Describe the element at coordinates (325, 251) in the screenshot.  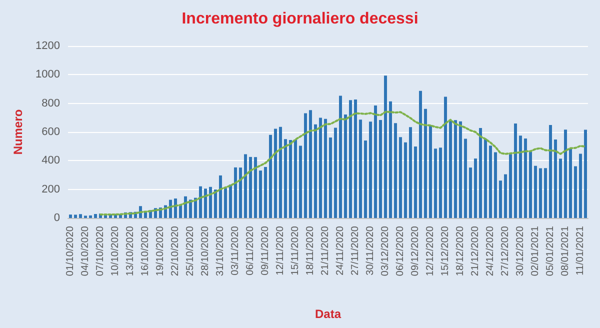
I see `x-tick-label: 21/11/2020` at that location.